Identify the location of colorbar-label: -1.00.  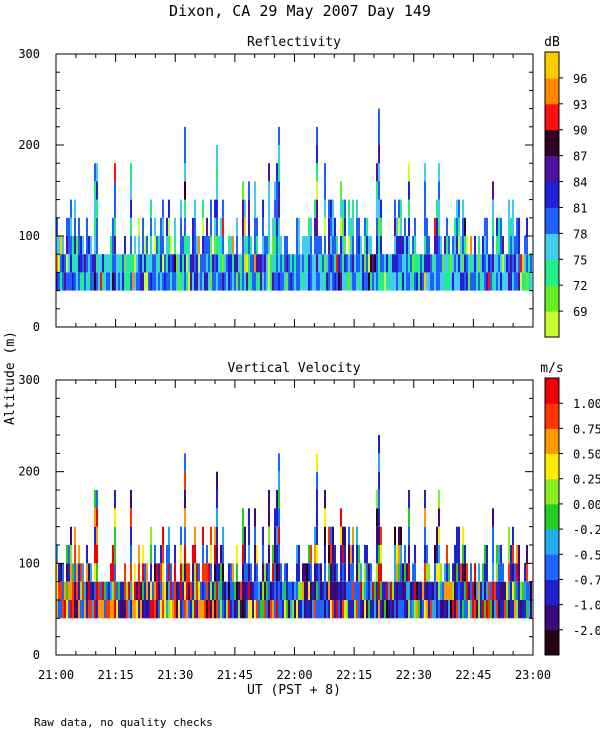
(586, 606).